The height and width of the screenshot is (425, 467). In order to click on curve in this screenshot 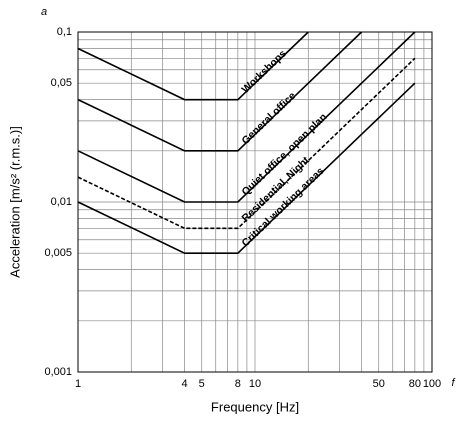, I will do `click(193, 66)`.